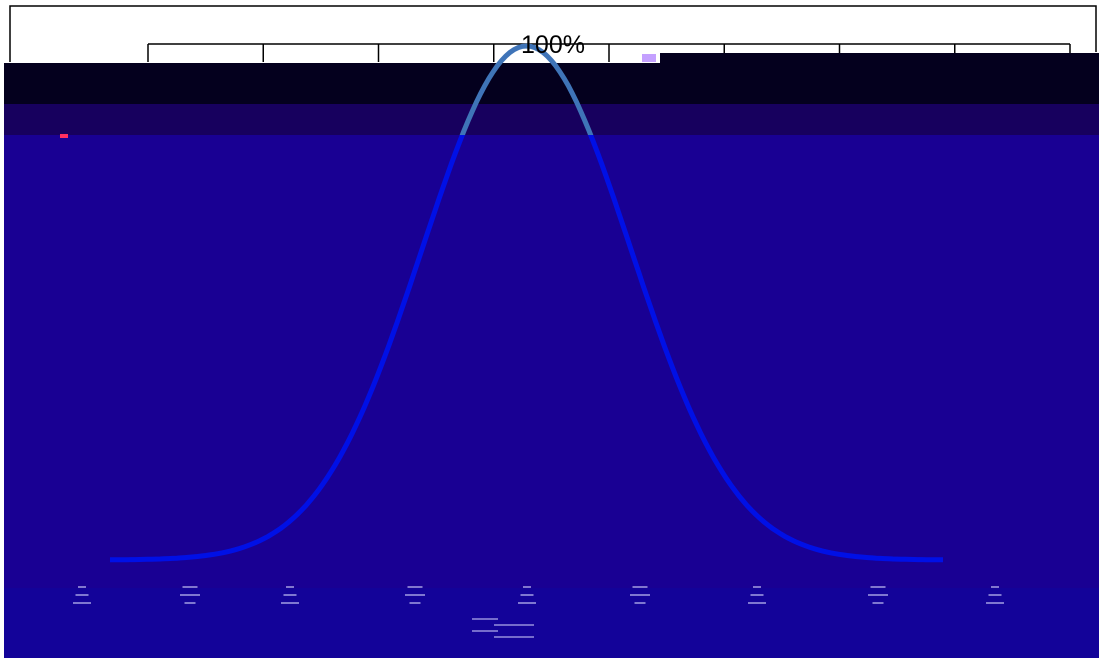 This screenshot has width=1099, height=659. I want to click on peak-label: 100%, so click(553, 45).